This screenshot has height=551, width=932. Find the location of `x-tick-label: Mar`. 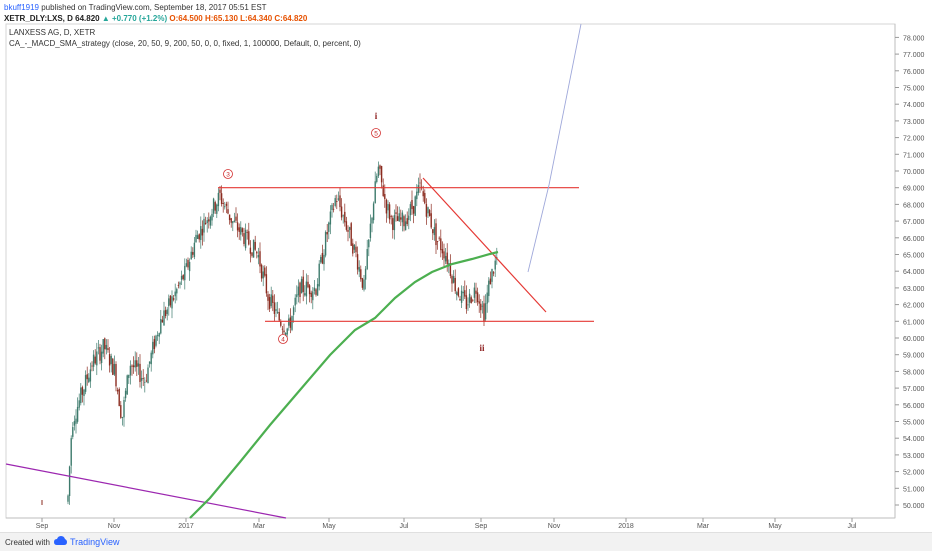

x-tick-label: Mar is located at coordinates (703, 526).